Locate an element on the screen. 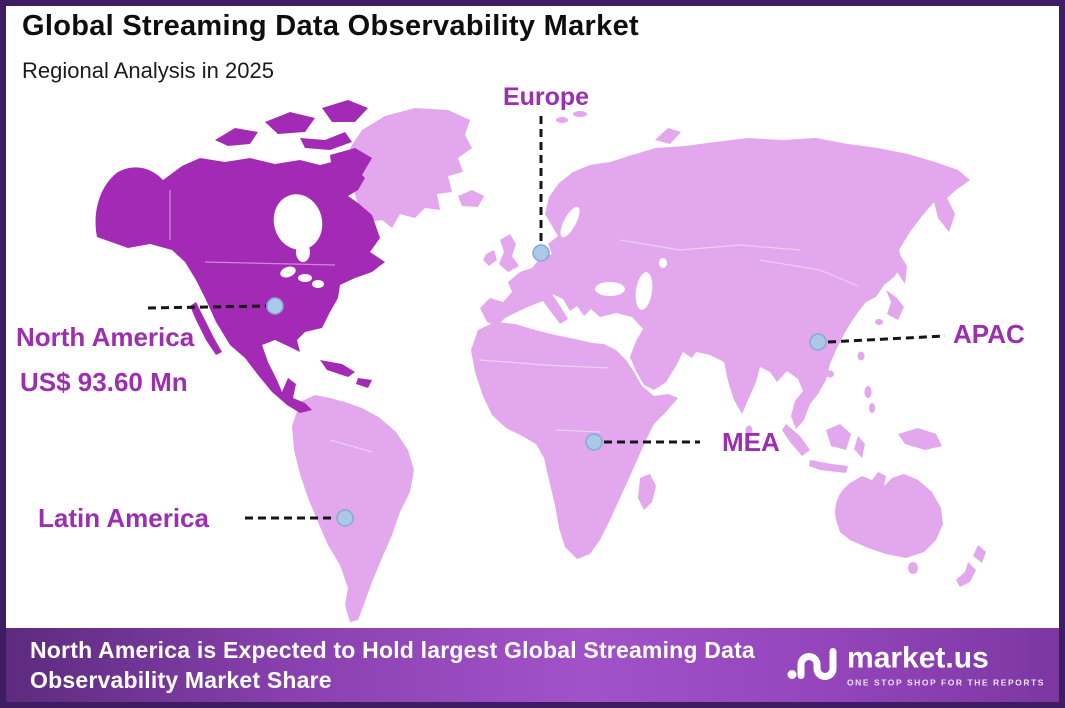 The image size is (1065, 708). hainan-island is located at coordinates (830, 374).